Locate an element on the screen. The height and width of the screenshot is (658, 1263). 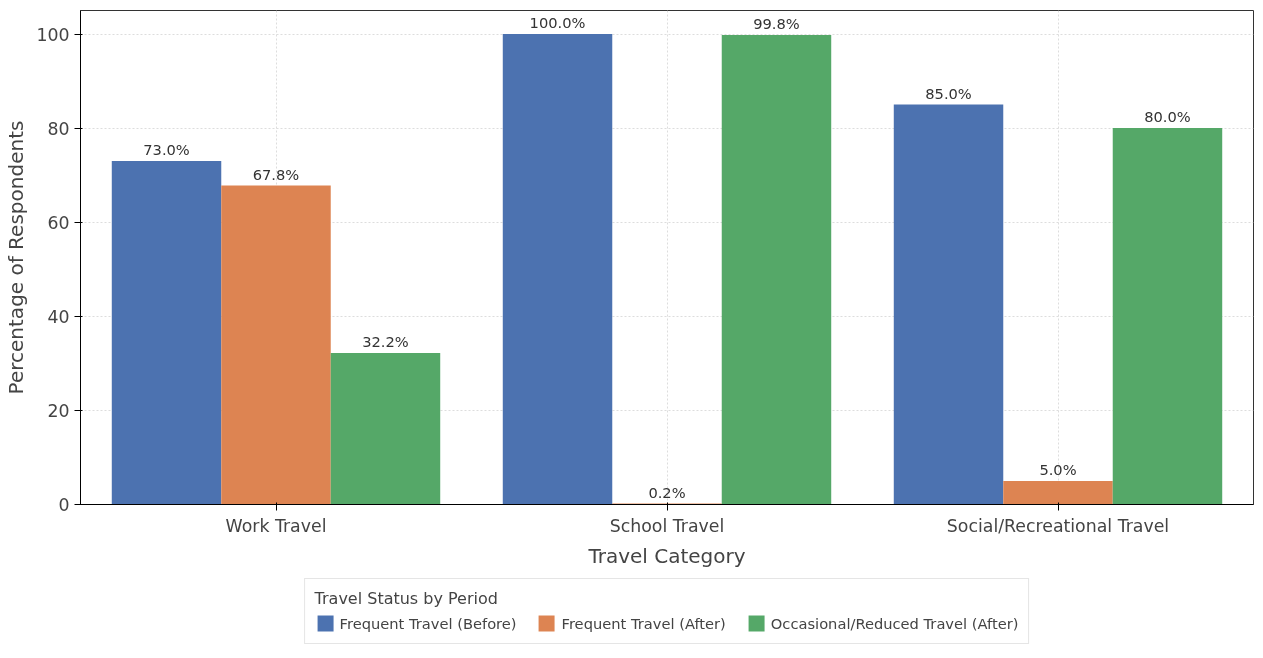
y-tick-label: 60 is located at coordinates (58, 222).